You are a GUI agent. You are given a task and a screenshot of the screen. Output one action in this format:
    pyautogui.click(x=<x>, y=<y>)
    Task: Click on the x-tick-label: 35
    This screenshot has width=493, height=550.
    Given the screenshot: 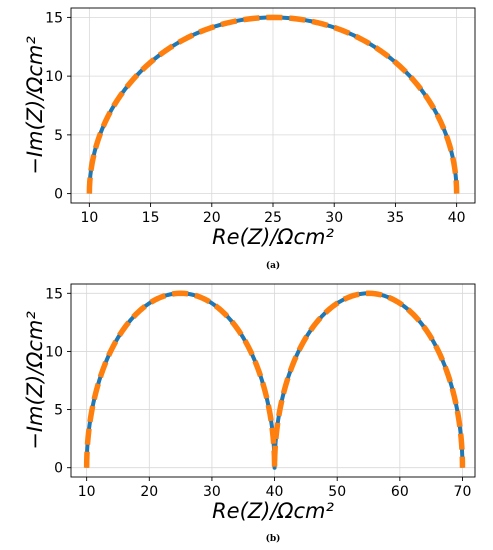 What is the action you would take?
    pyautogui.click(x=396, y=218)
    